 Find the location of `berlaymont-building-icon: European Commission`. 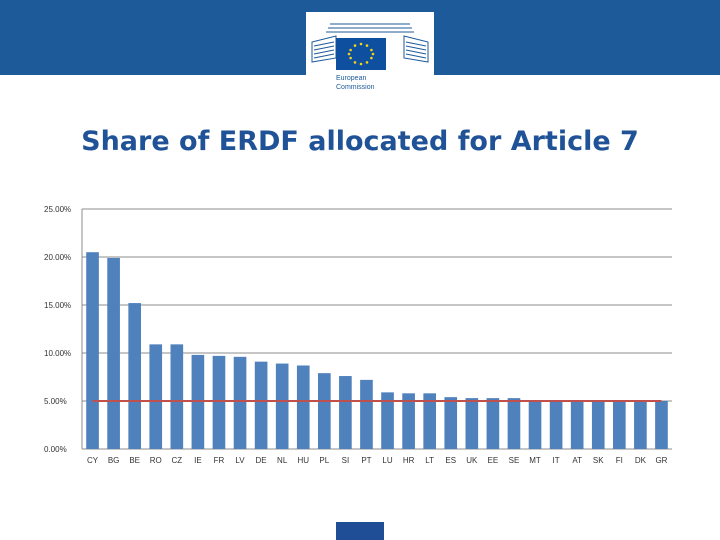

berlaymont-building-icon: European Commission is located at coordinates (370, 55).